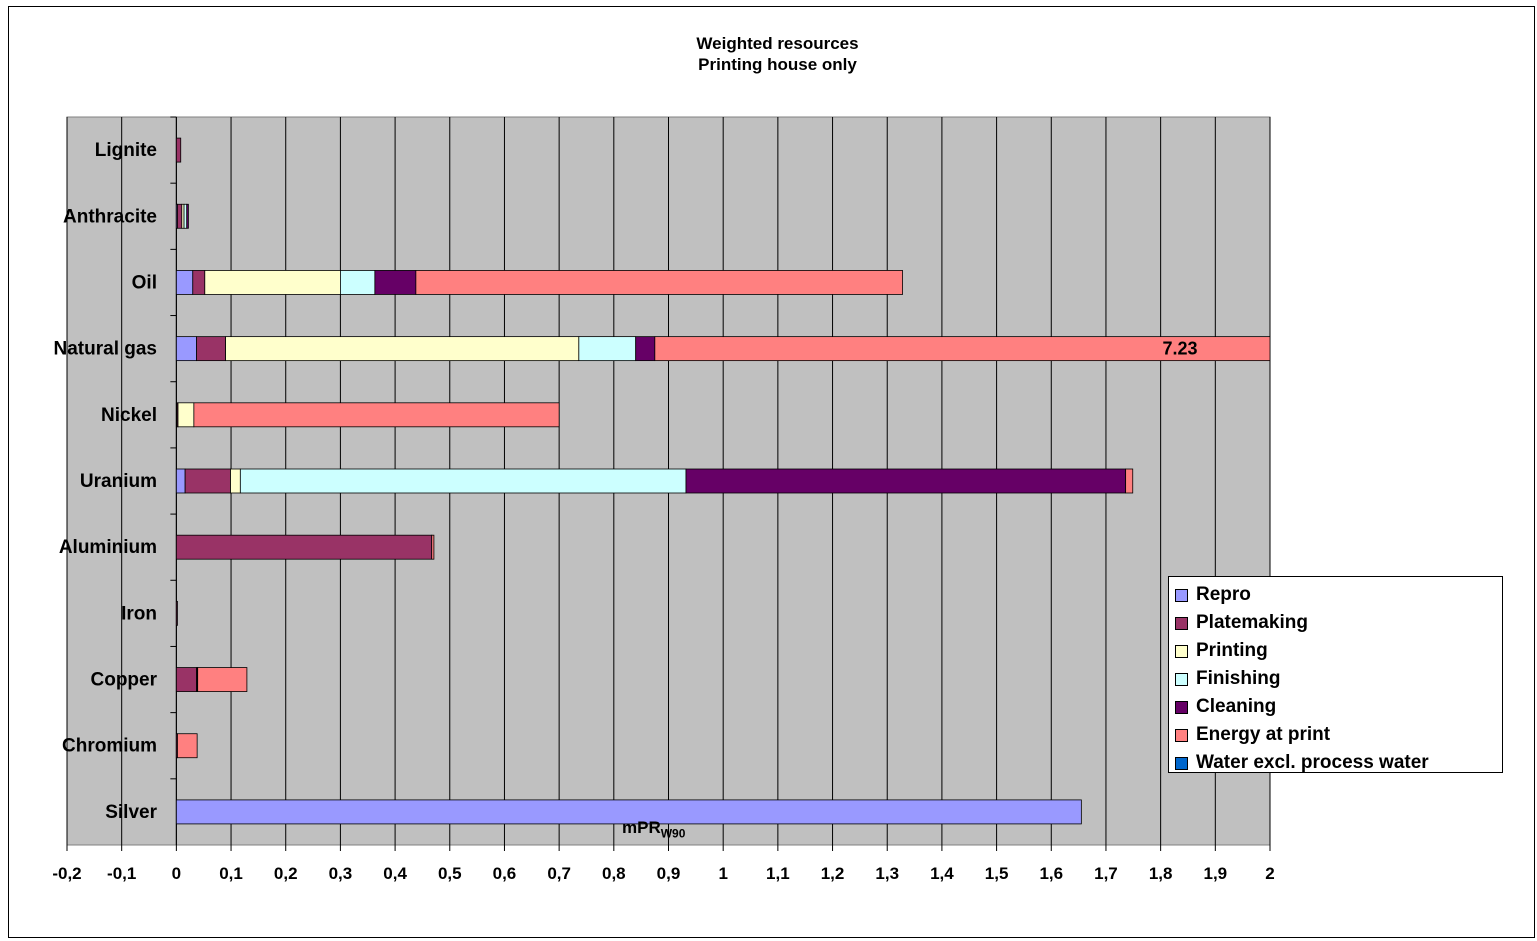 The height and width of the screenshot is (941, 1537). I want to click on x-tick-label: 0,6, so click(505, 873).